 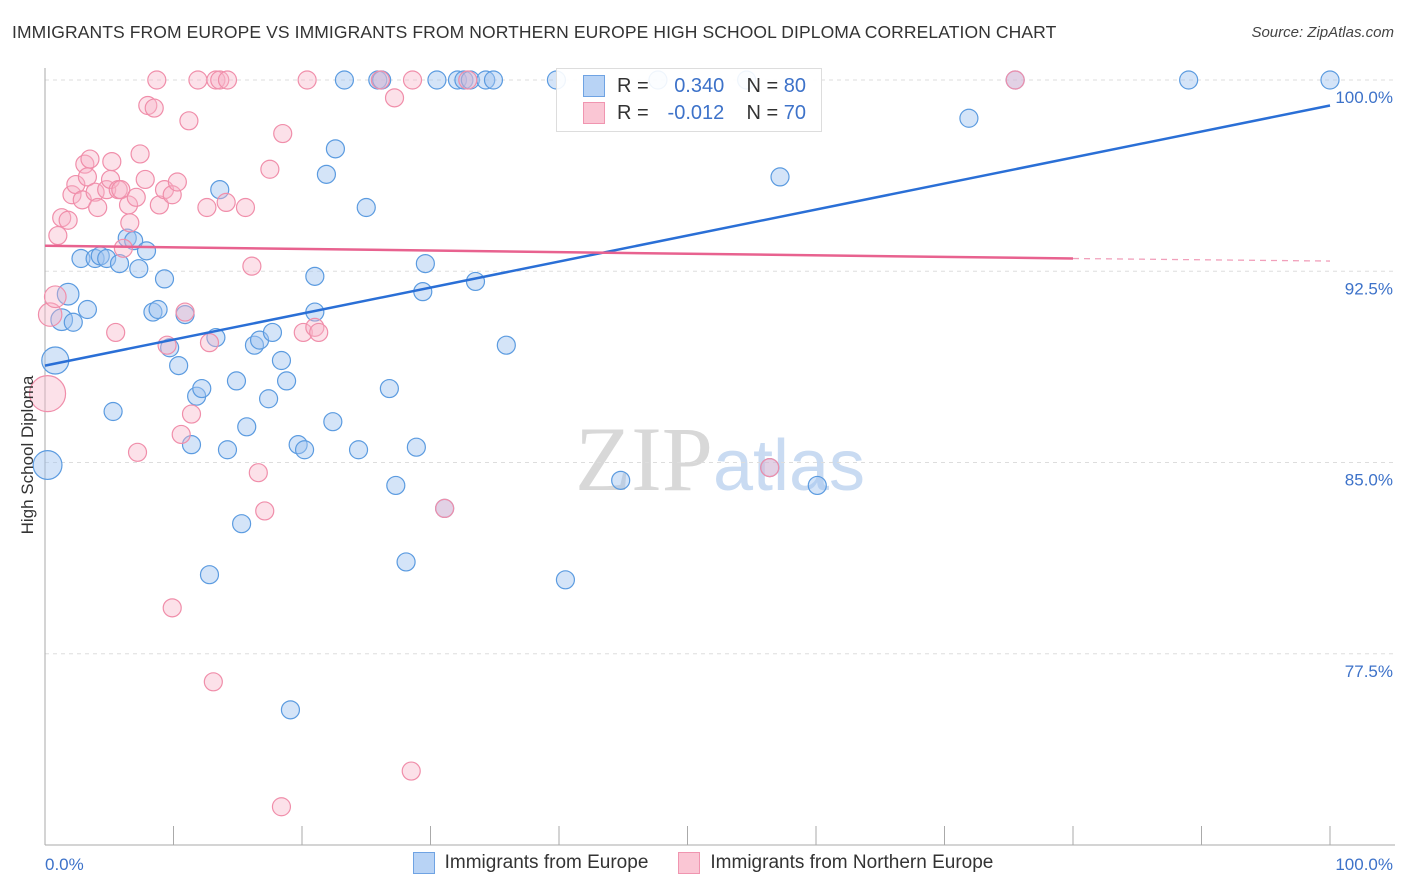 I want to click on blue-swatch, so click(x=594, y=86).